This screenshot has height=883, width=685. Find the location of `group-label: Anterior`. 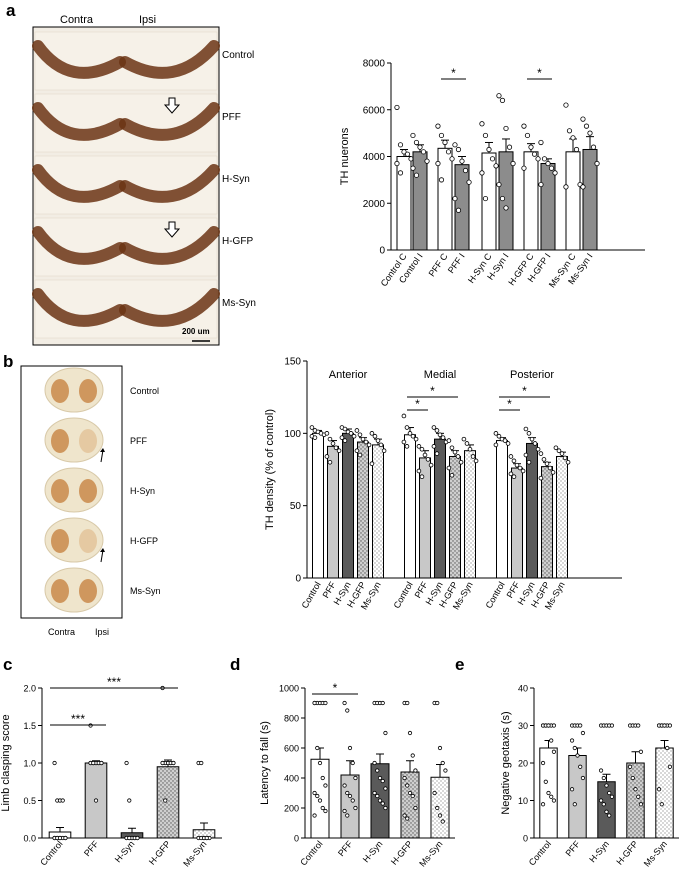

group-label: Anterior is located at coordinates (348, 375).